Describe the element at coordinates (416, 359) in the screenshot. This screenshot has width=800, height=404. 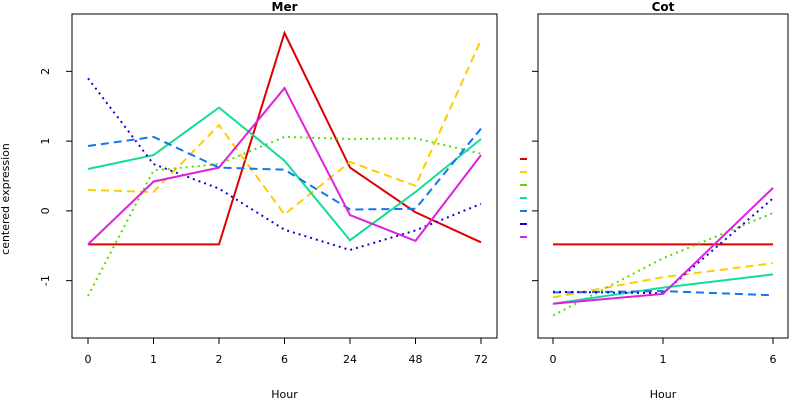
I see `x-tick-label: 48` at that location.